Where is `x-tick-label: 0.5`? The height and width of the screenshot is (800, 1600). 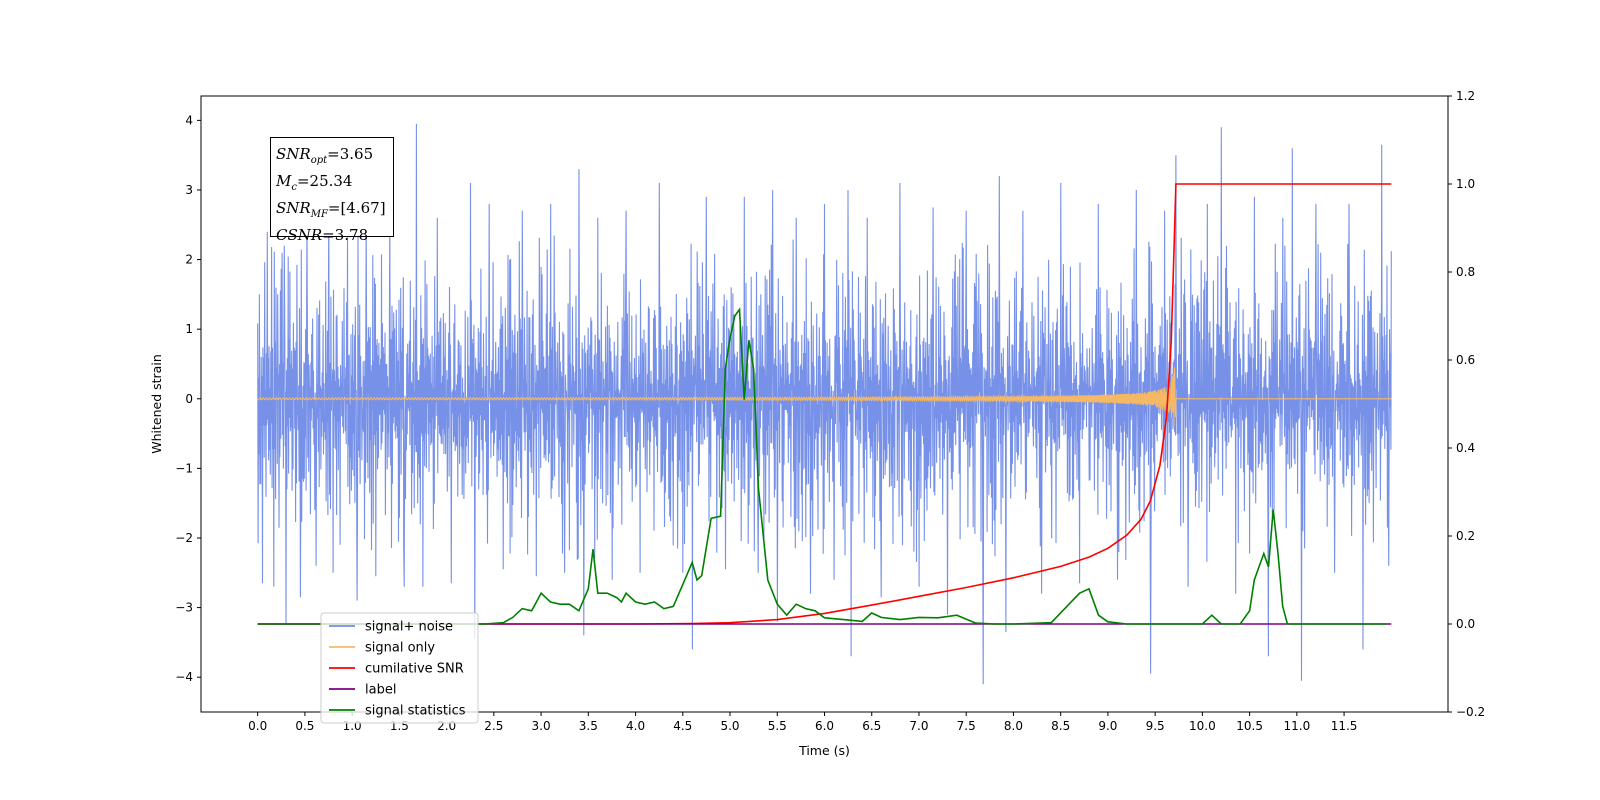
x-tick-label: 0.5 is located at coordinates (304, 726).